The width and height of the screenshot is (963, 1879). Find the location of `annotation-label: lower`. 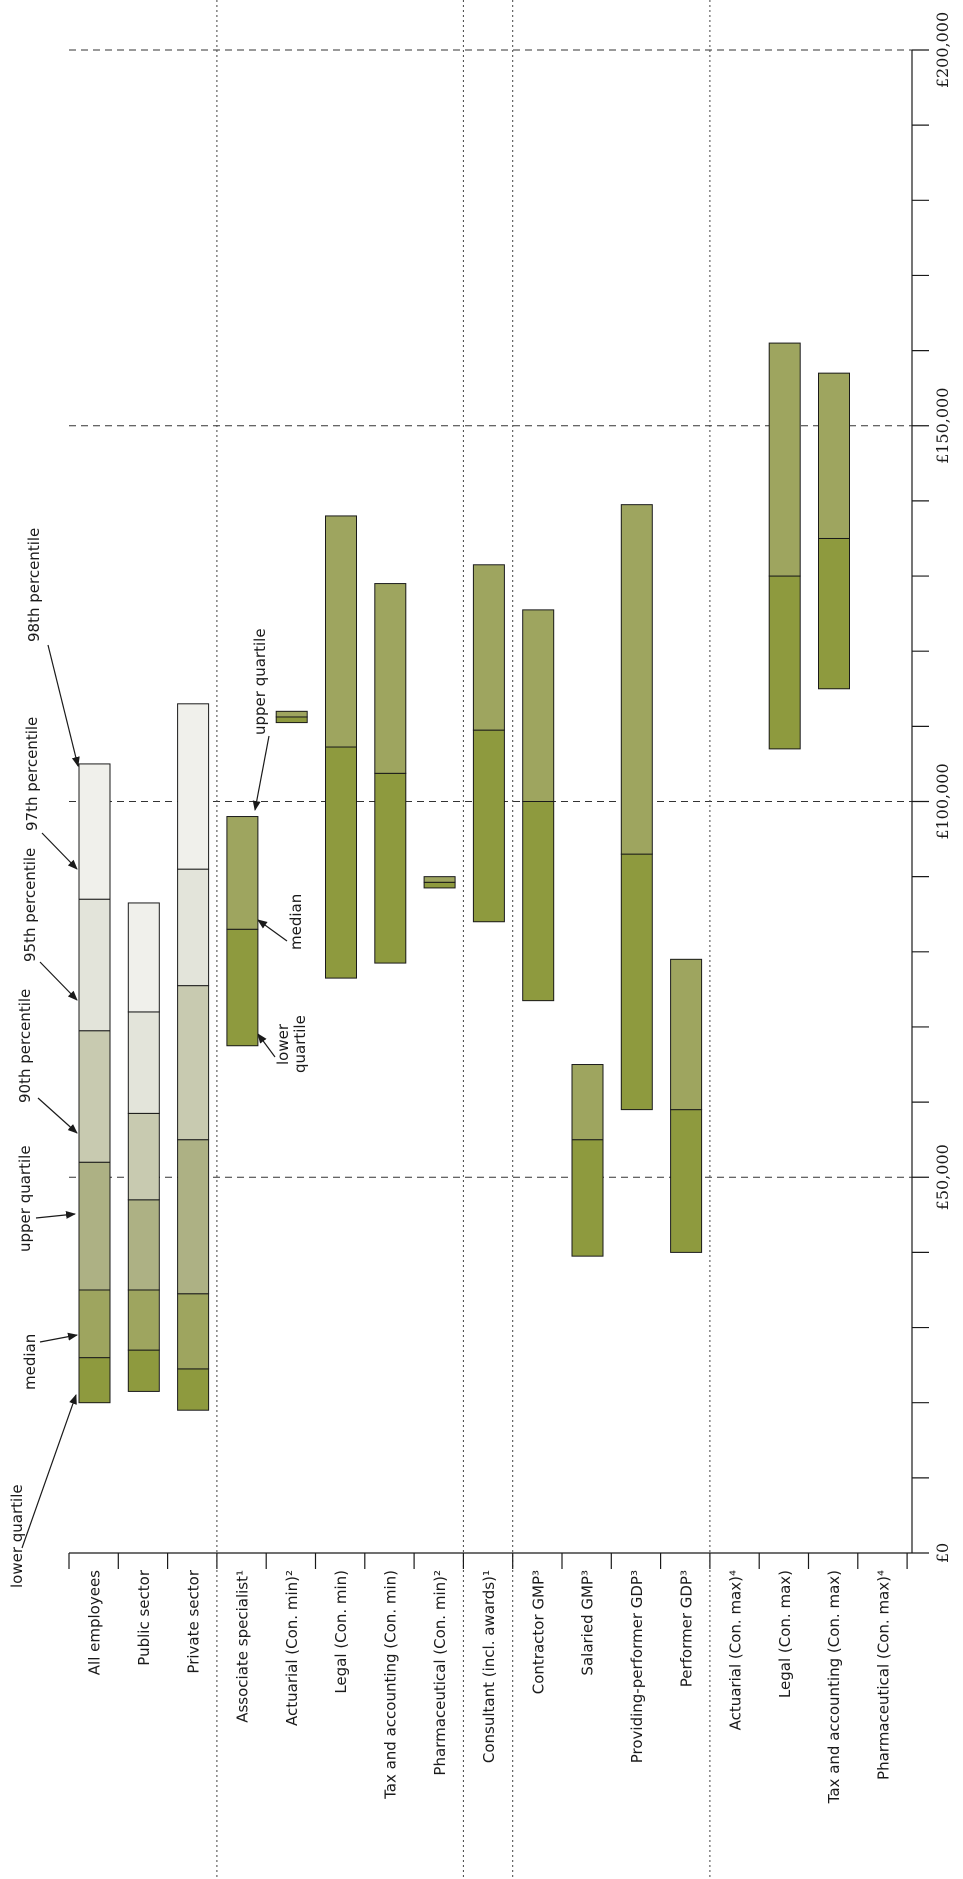

annotation-label: lower is located at coordinates (283, 1044).